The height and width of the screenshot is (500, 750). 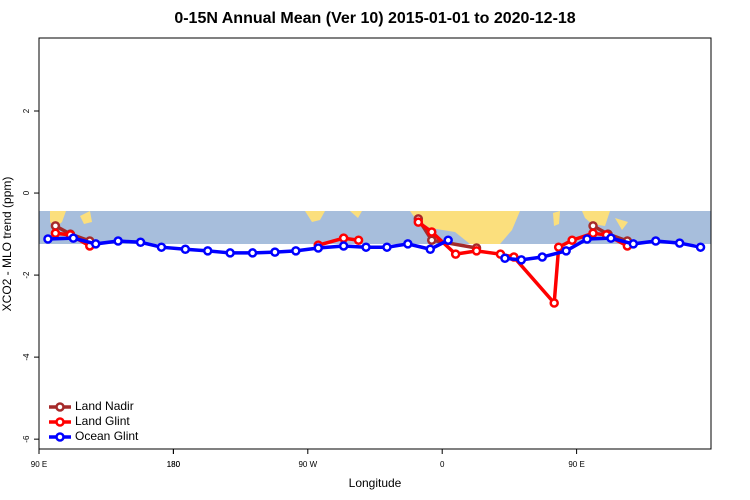 What do you see at coordinates (107, 436) in the screenshot?
I see `legend-label: Ocean Glint` at bounding box center [107, 436].